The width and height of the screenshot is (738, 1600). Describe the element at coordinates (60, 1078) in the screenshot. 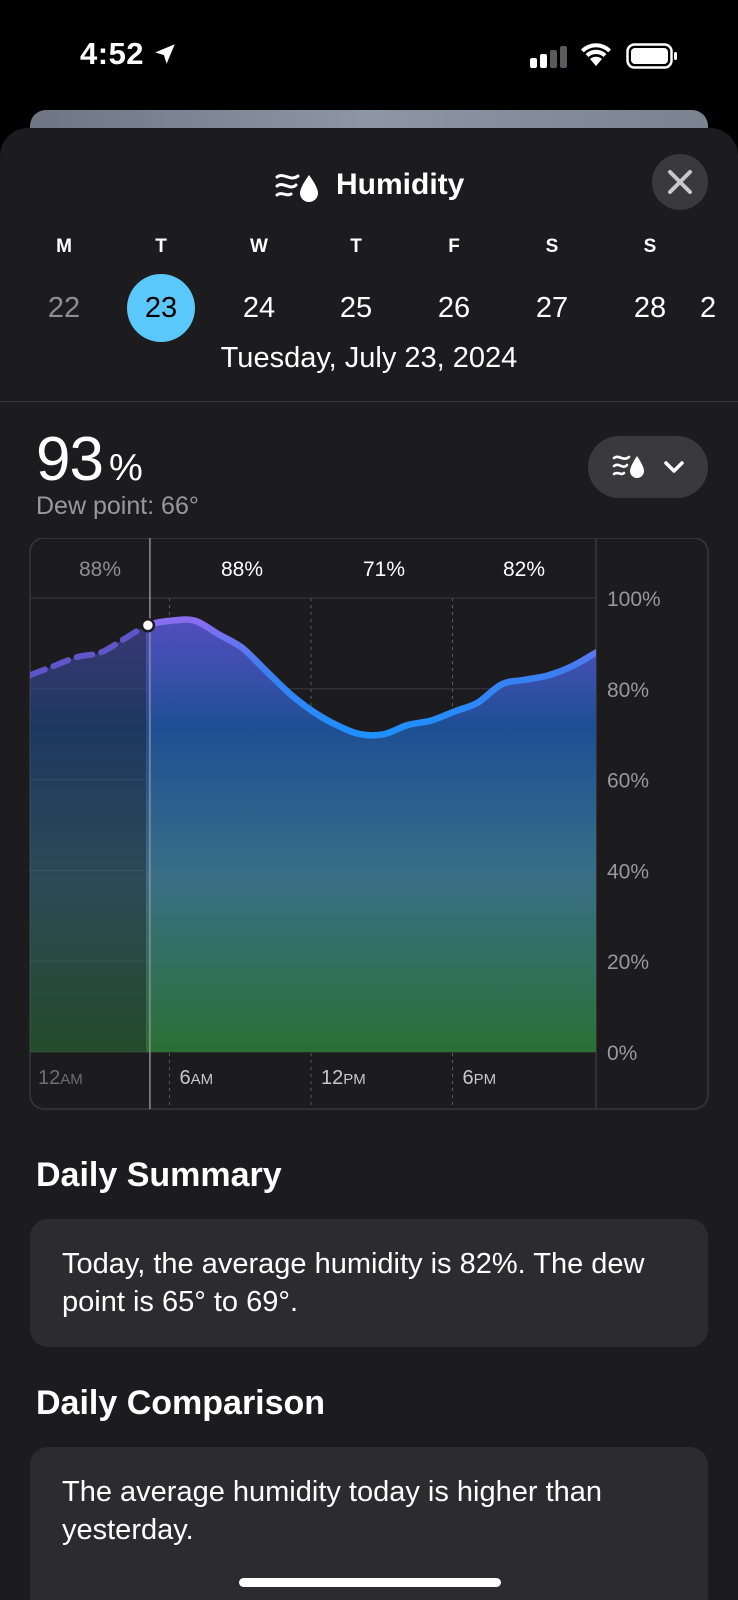

I see `x-tick-label: 12AM` at that location.